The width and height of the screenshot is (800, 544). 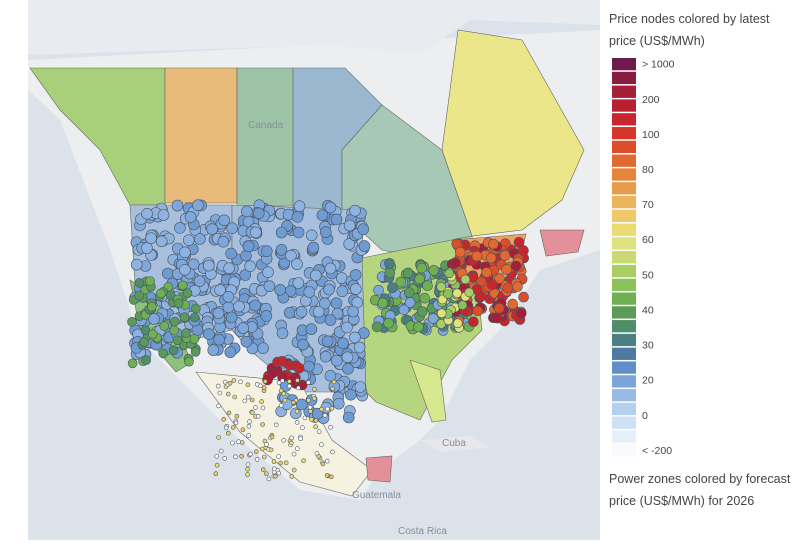 I want to click on legend-tick-label: 40, so click(x=648, y=310).